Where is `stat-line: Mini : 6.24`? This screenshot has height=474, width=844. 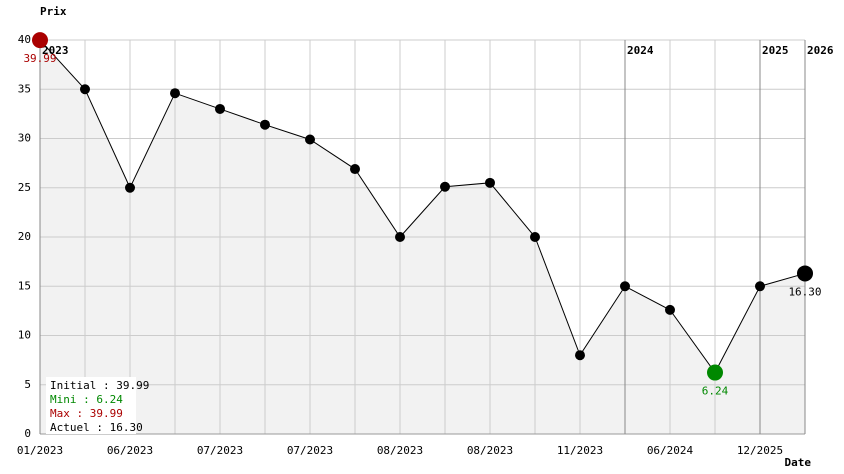 stat-line: Mini : 6.24 is located at coordinates (86, 399).